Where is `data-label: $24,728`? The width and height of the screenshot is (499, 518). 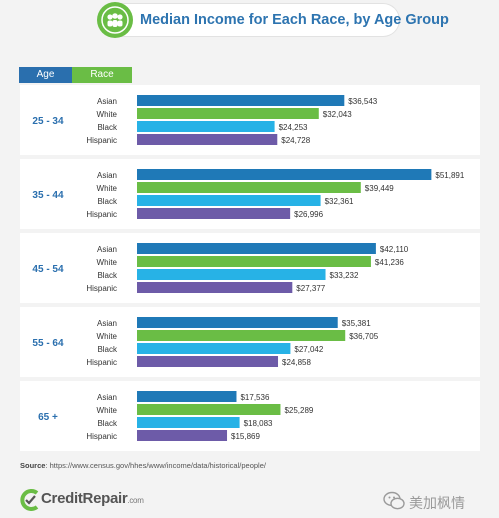
data-label: $24,728 is located at coordinates (295, 140).